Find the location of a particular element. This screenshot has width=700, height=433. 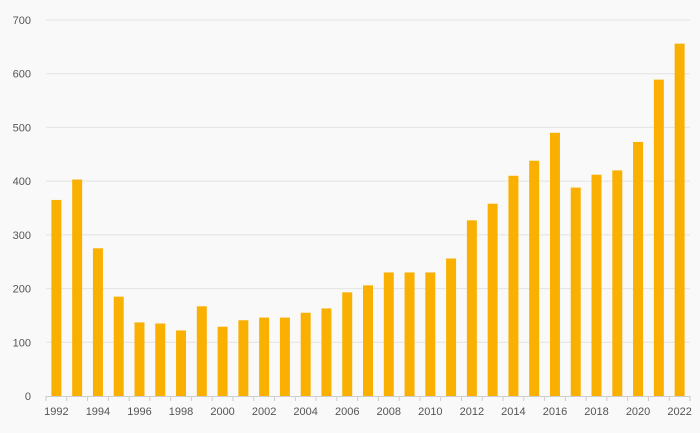

y-tick-label: 500 is located at coordinates (22, 128).